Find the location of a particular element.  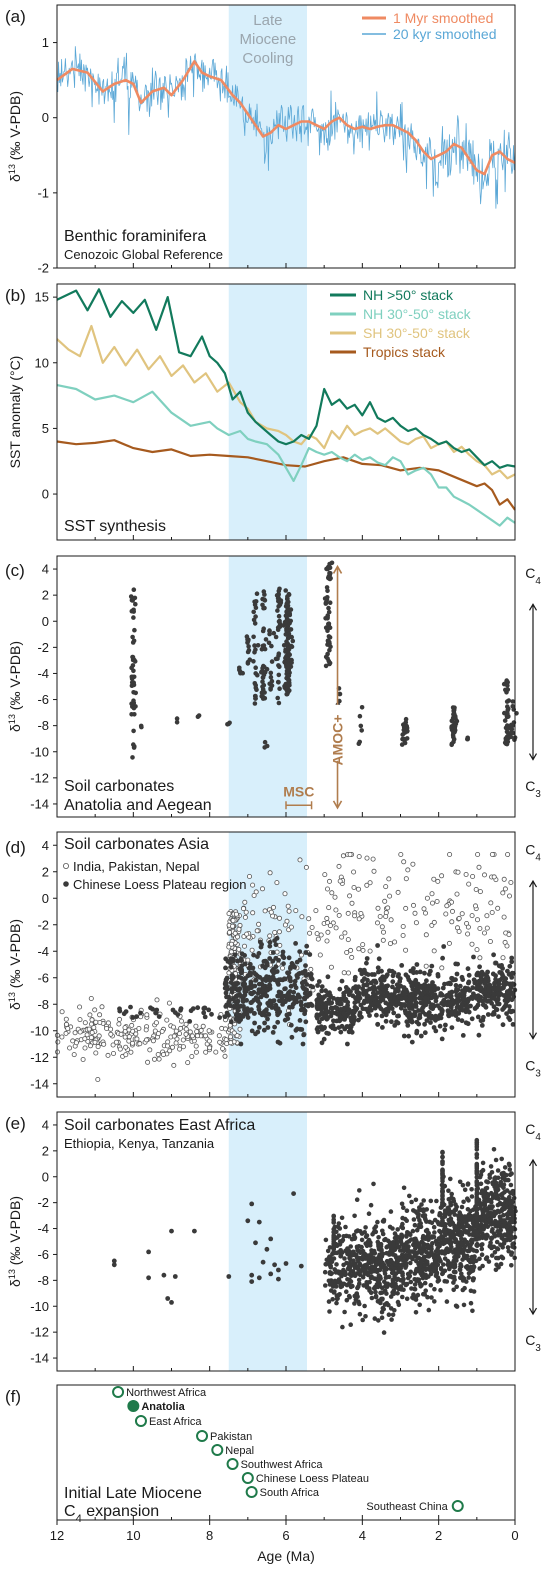

x-axis-title: Age (Ma) is located at coordinates (286, 1556).